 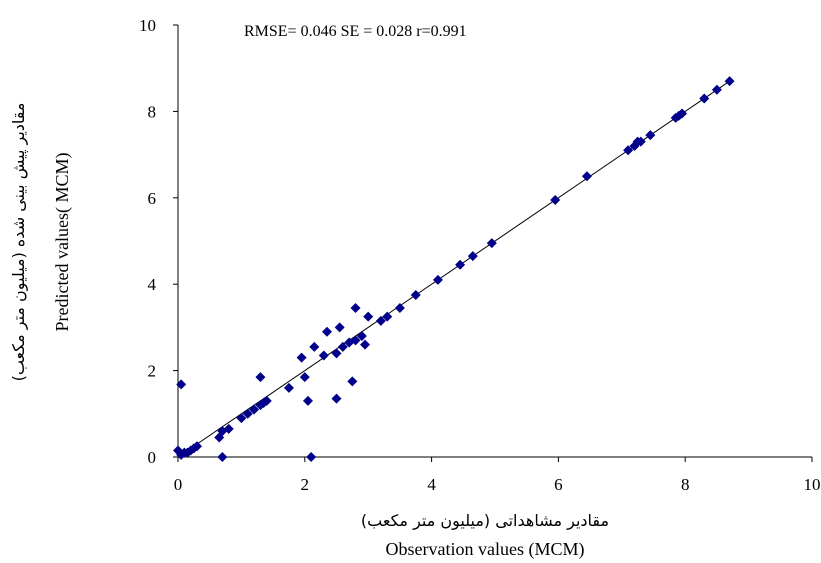 What do you see at coordinates (178, 484) in the screenshot?
I see `x-tick-label: 0` at bounding box center [178, 484].